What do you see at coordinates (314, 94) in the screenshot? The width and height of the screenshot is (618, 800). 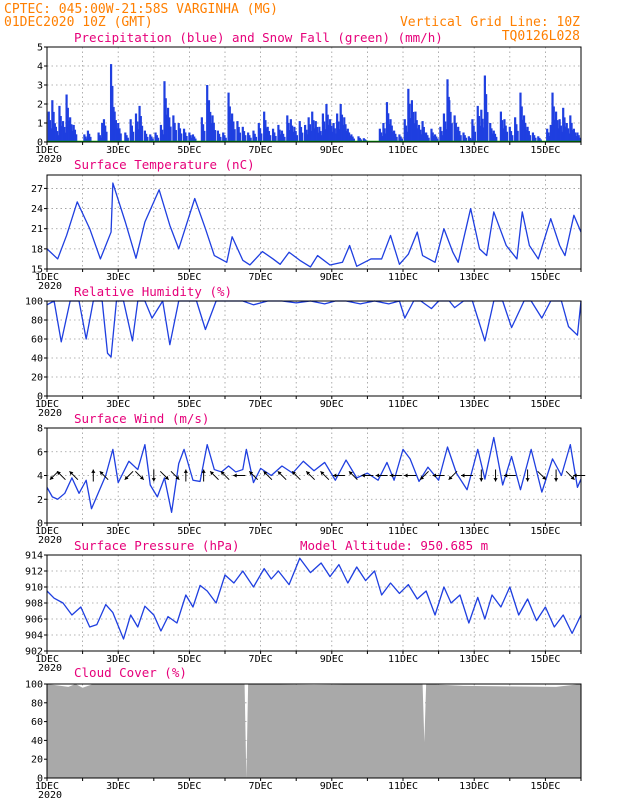 I see `precip-frame` at bounding box center [314, 94].